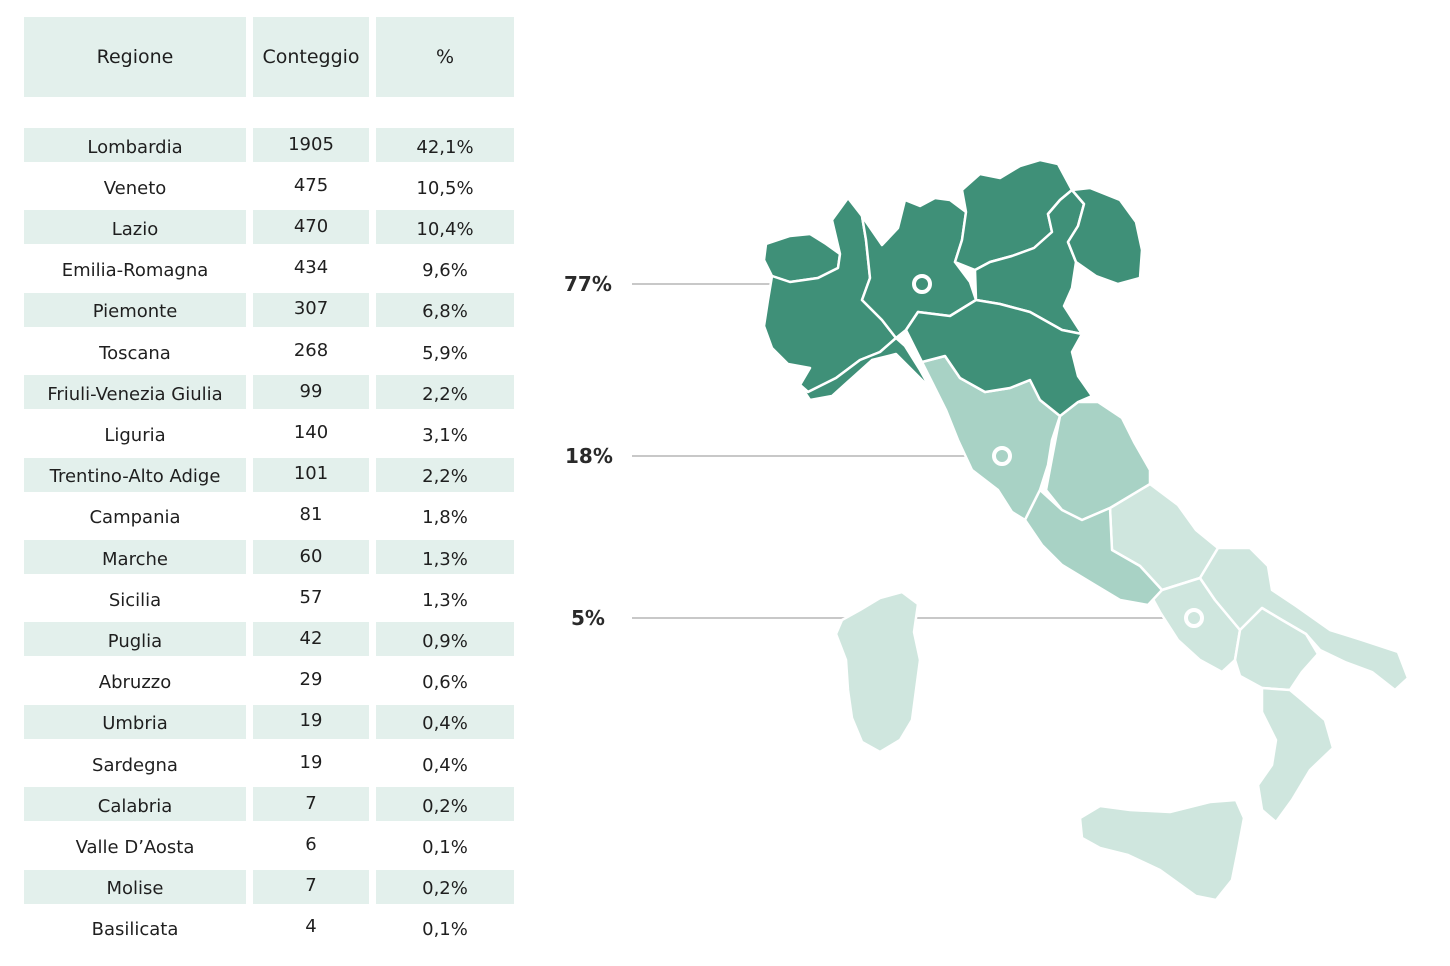 This screenshot has width=1450, height=966. What do you see at coordinates (311, 515) in the screenshot?
I see `cell-count: 81` at bounding box center [311, 515].